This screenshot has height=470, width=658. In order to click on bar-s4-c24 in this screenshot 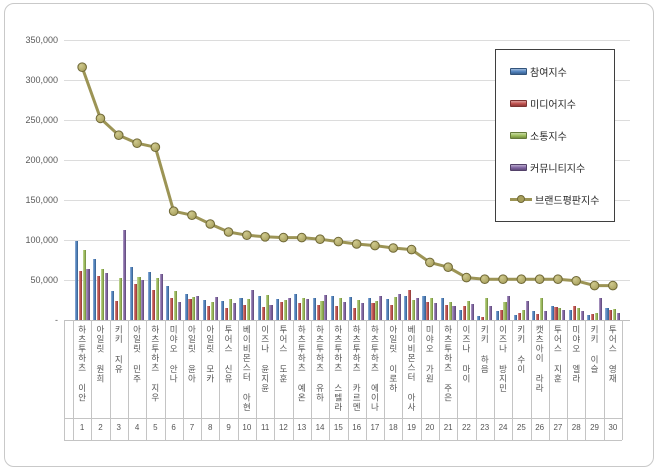, I will do `click(509, 308)`.